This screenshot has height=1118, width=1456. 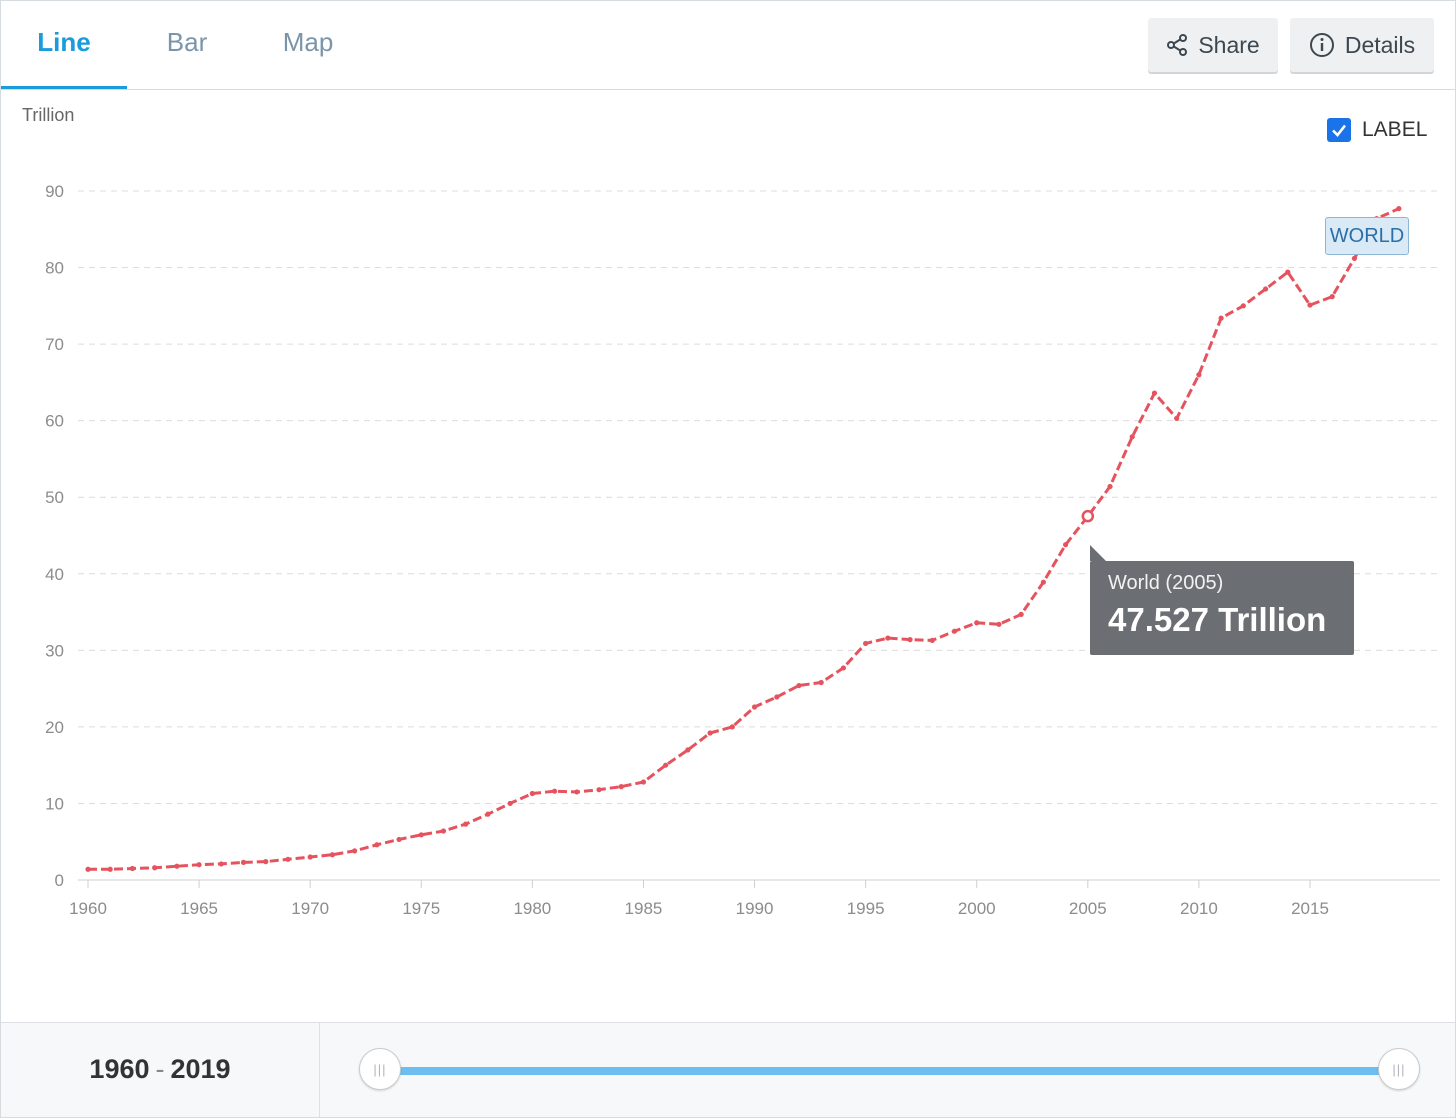 What do you see at coordinates (308, 42) in the screenshot?
I see `tab-map: Map` at bounding box center [308, 42].